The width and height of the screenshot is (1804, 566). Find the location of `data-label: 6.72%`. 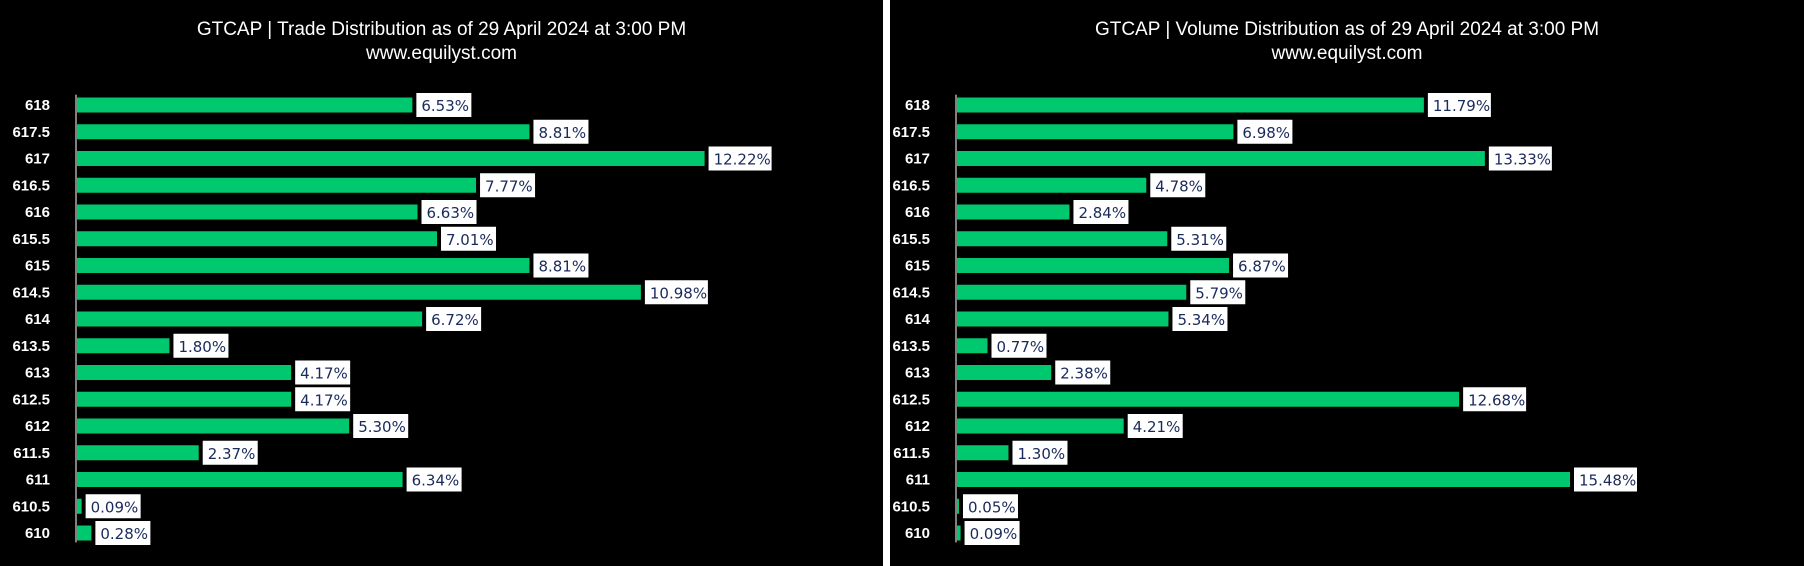

data-label: 6.72% is located at coordinates (455, 320).